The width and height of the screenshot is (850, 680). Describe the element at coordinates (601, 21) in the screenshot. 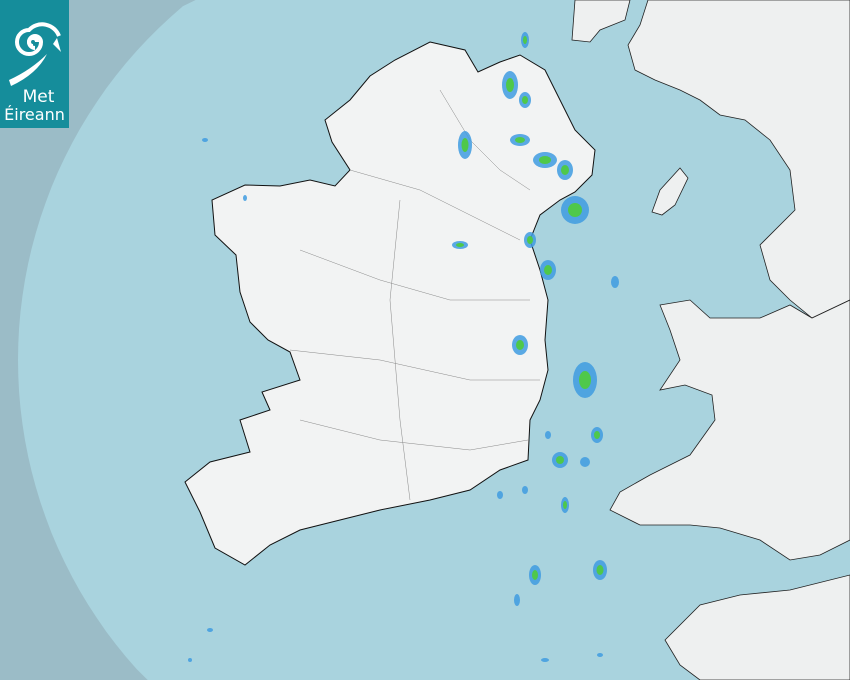

I see `kintyre` at that location.